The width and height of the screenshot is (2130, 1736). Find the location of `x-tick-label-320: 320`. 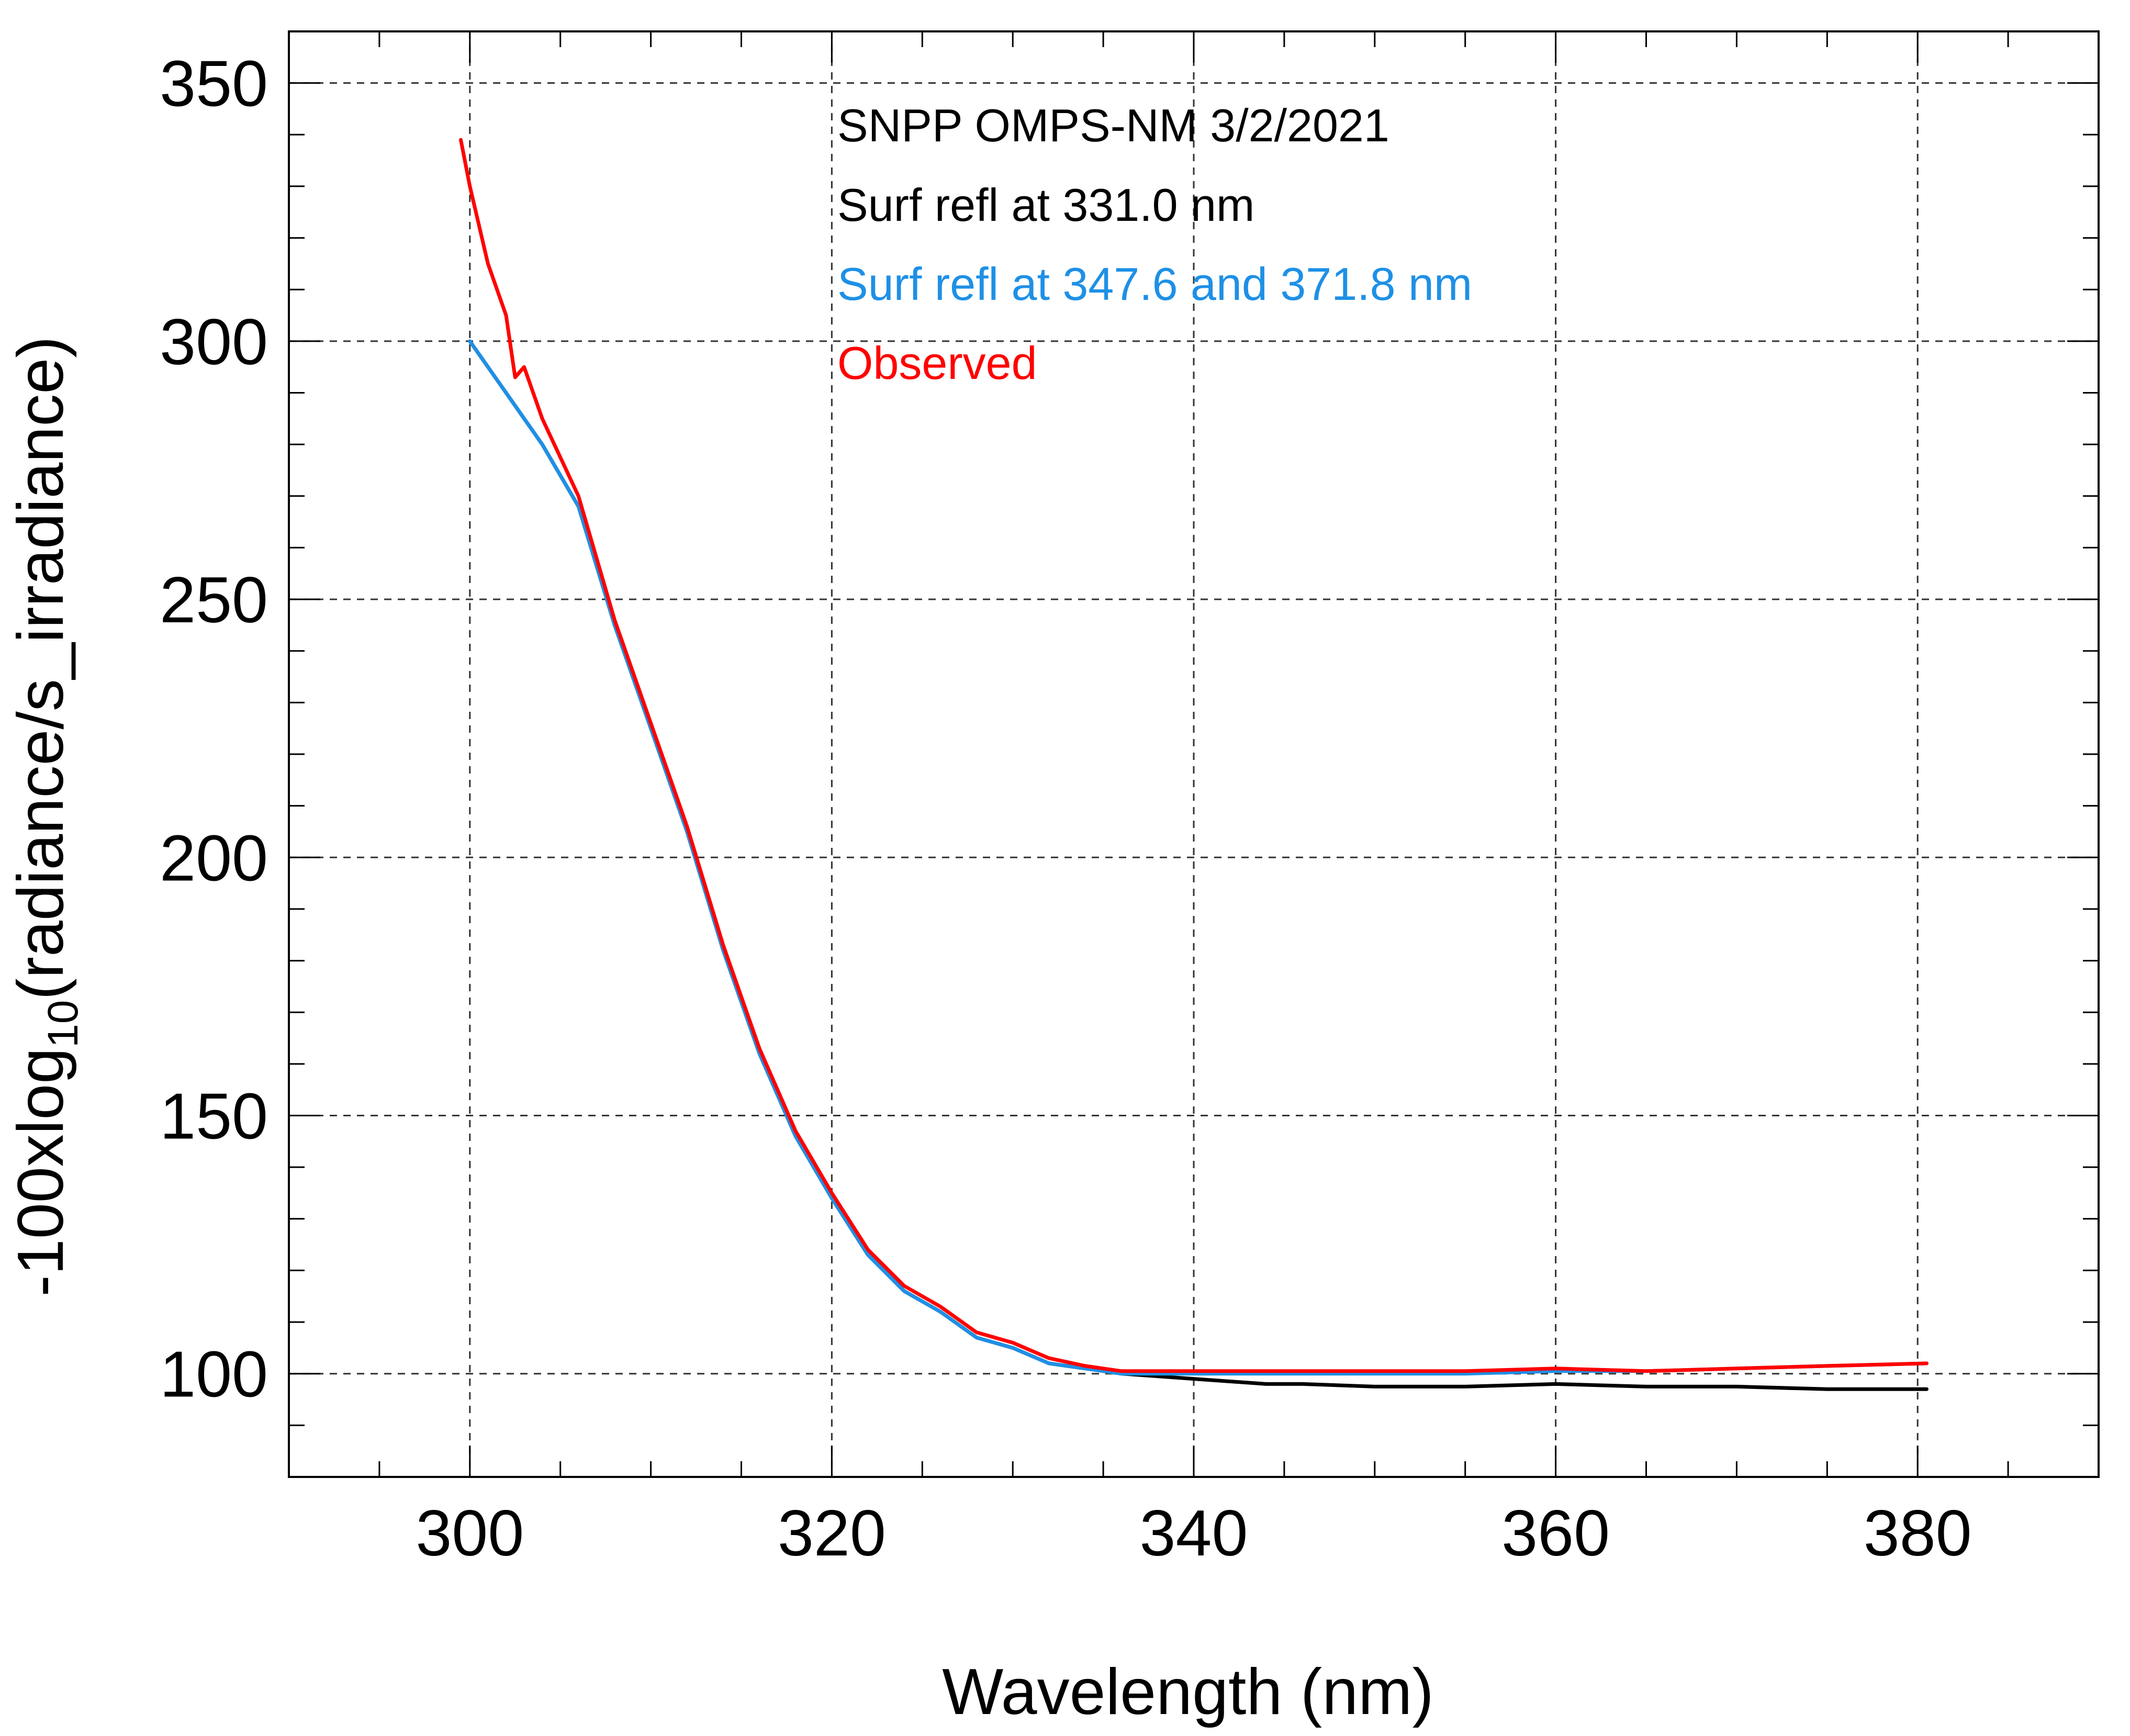

x-tick-label-320: 320 is located at coordinates (832, 1533).